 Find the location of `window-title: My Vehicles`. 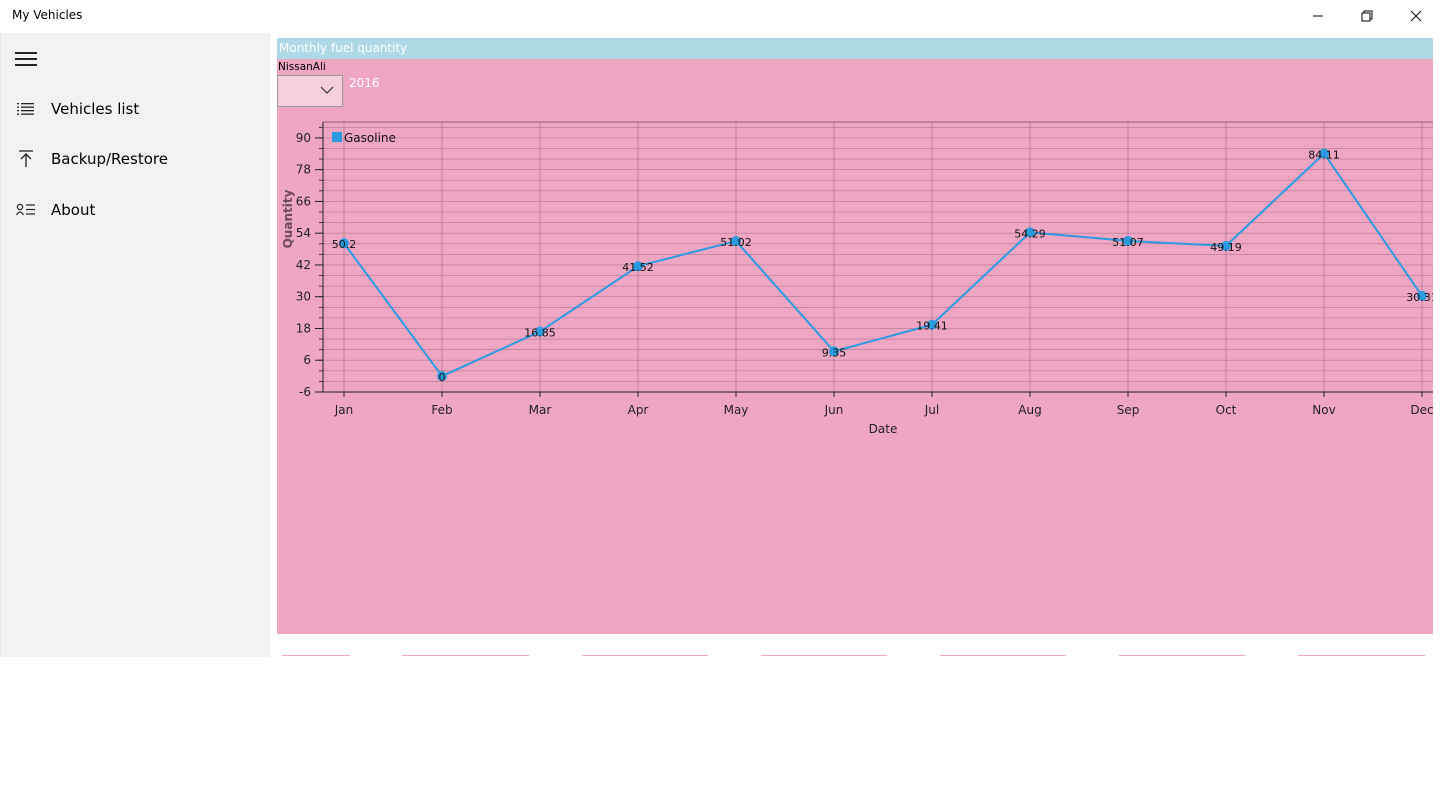

window-title: My Vehicles is located at coordinates (47, 15).